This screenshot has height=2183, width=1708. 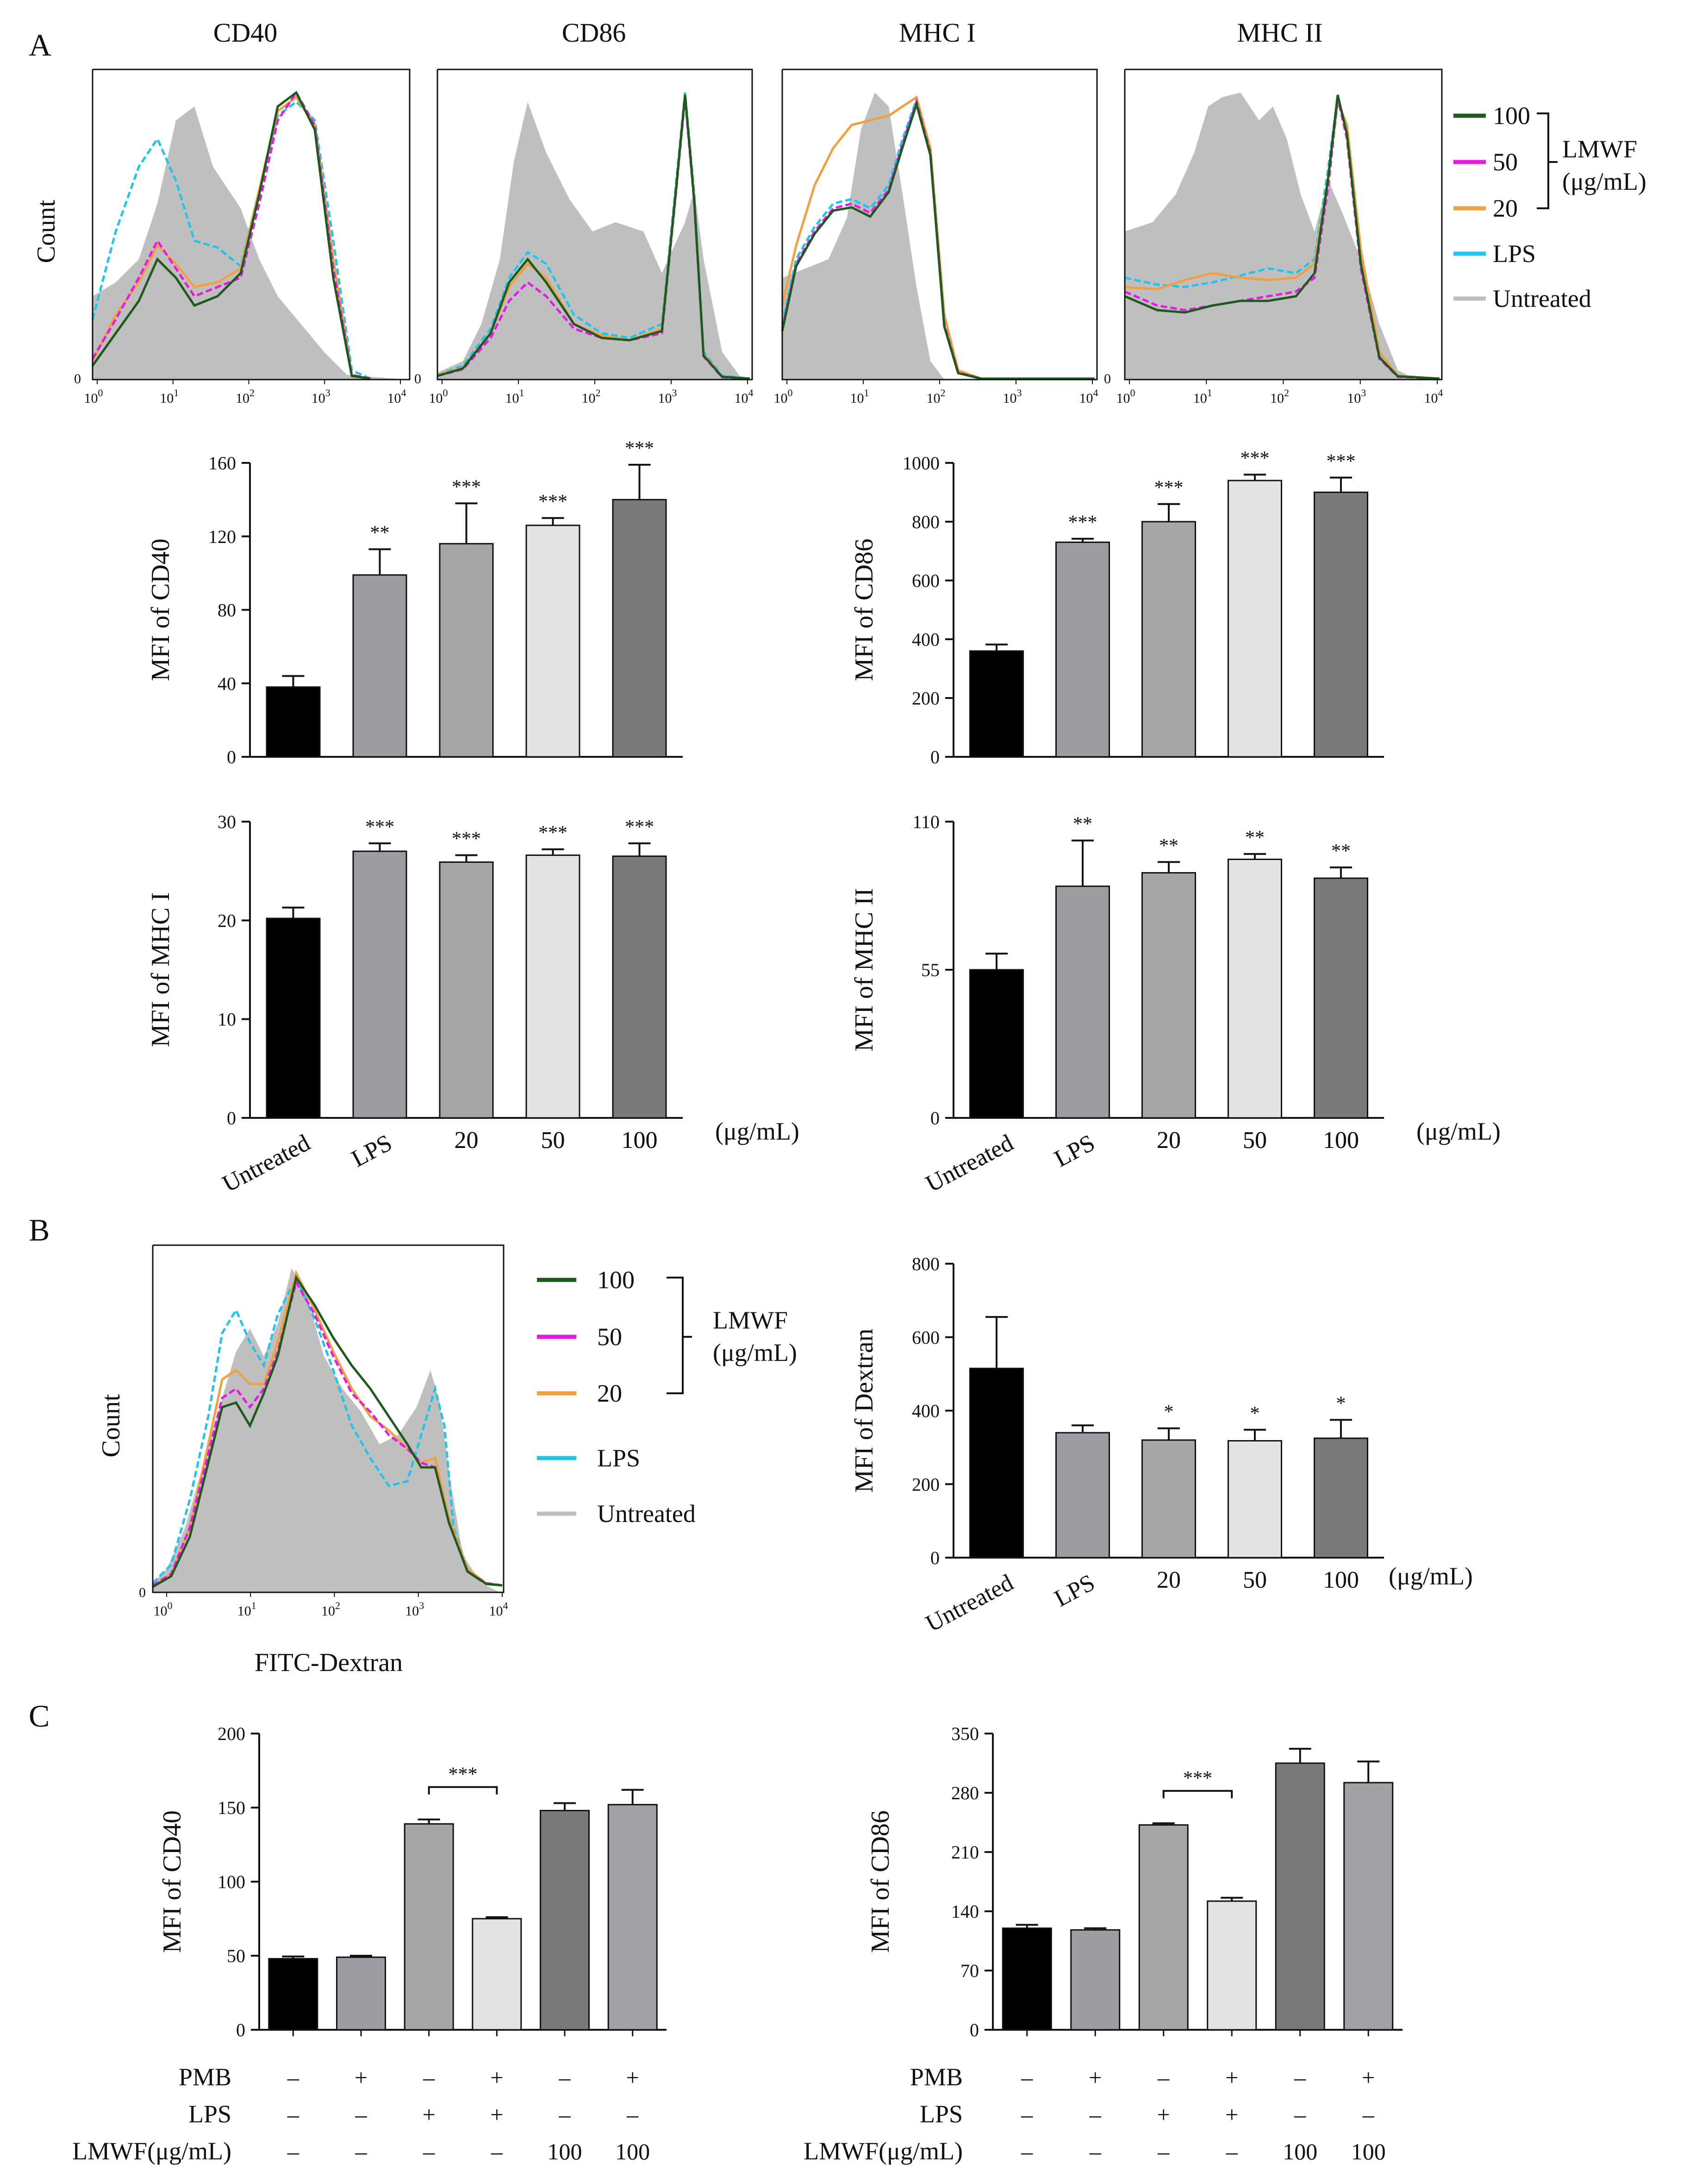 I want to click on conditions-right: PMB LPS LMWF(μg/mL), so click(x=883, y=2114).